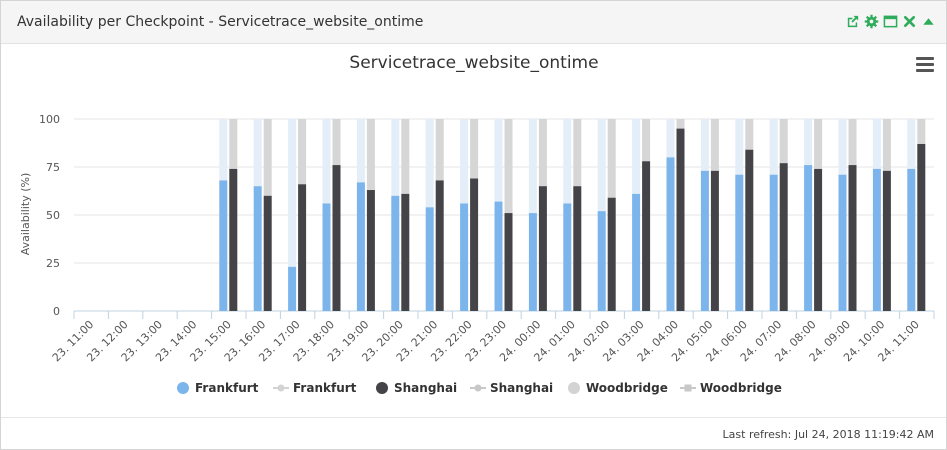 The height and width of the screenshot is (450, 947). I want to click on collapse-icon, so click(928, 21).